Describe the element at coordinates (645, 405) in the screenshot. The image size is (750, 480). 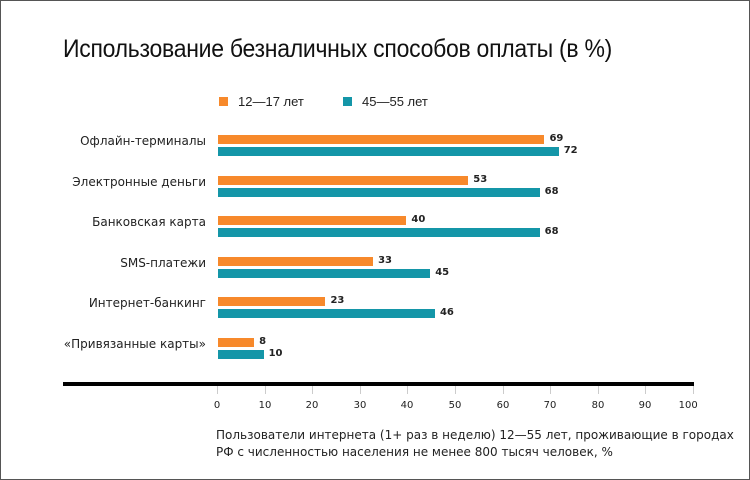
I see `x-tick-label: 90` at that location.